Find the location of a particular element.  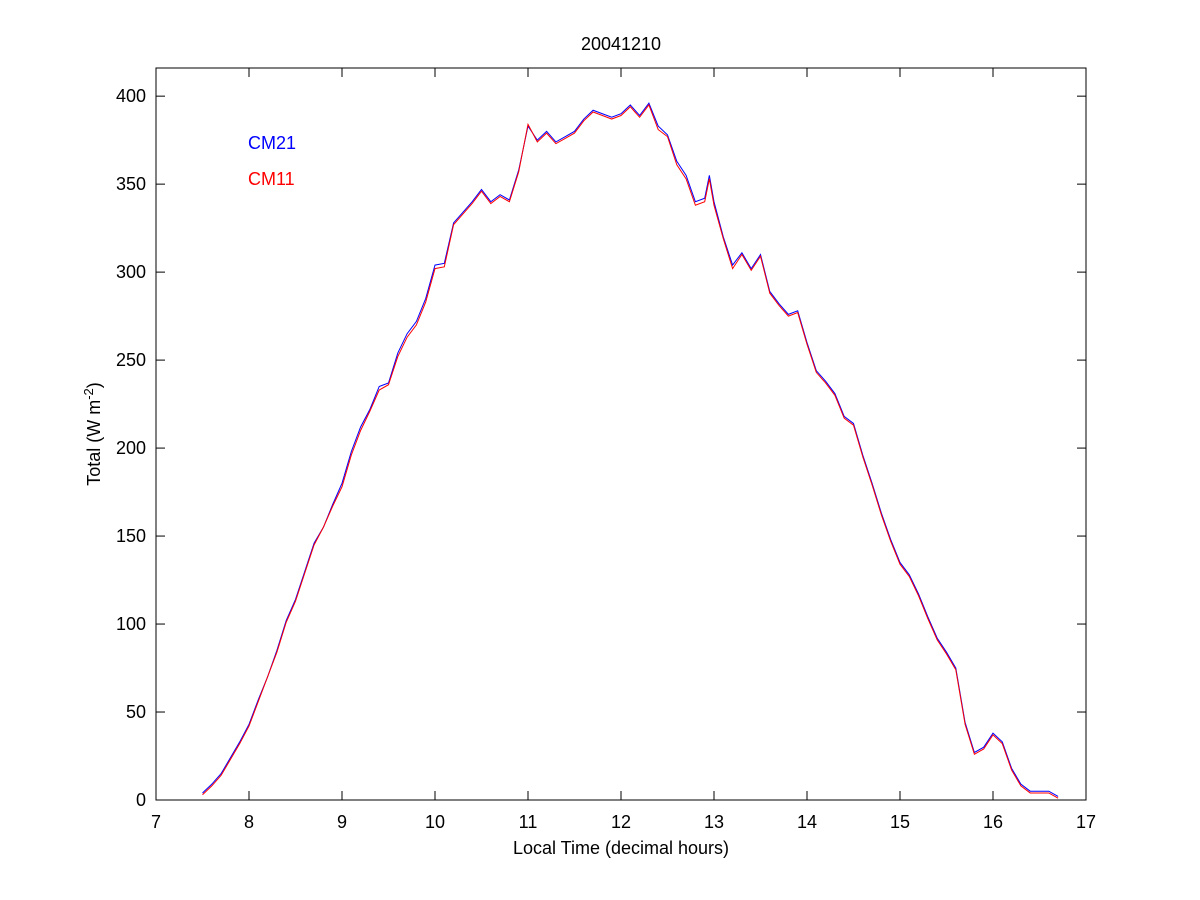

y-axis-label: Total (W m-2) is located at coordinates (92, 434).